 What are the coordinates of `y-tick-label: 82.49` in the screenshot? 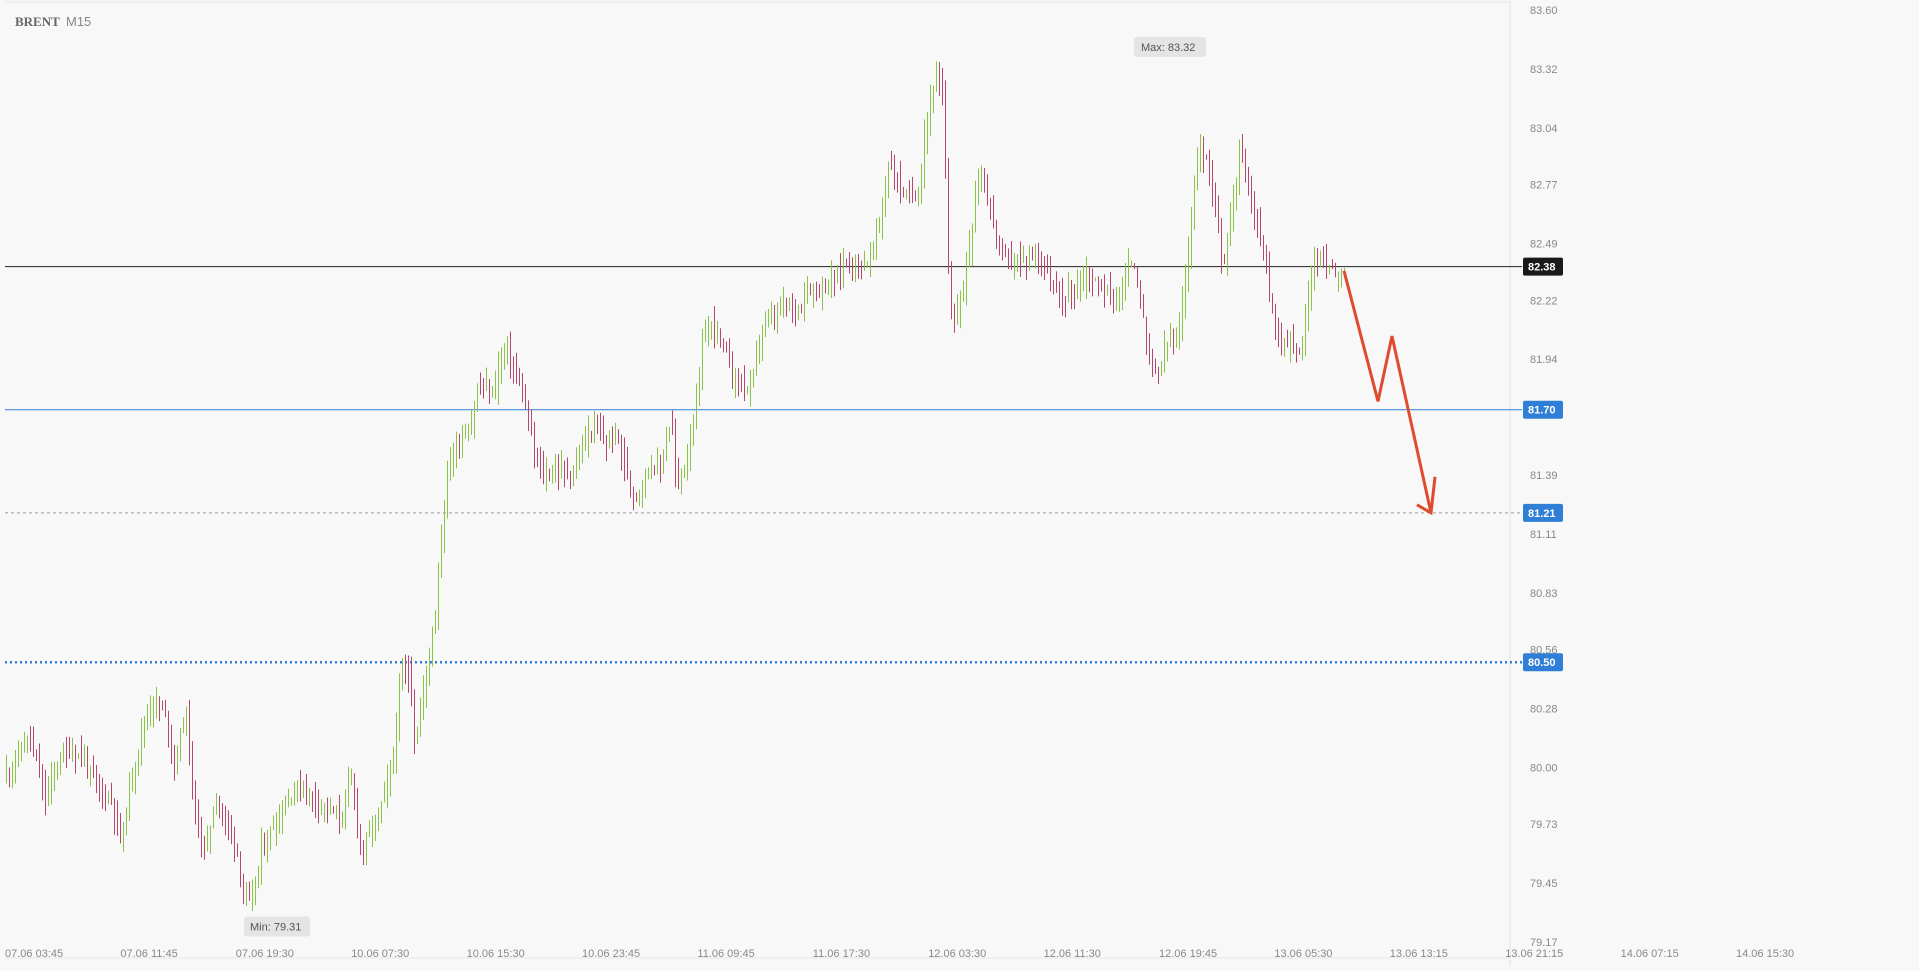 It's located at (1544, 245).